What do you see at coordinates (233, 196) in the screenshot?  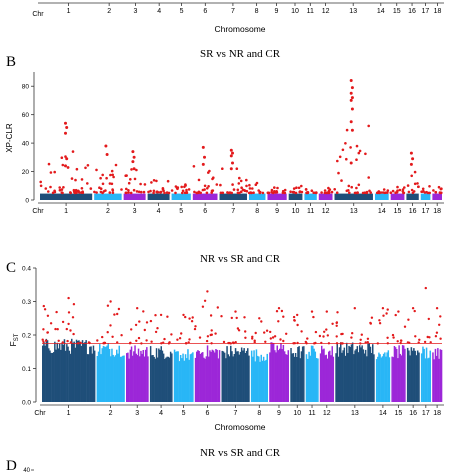 I see `panel-b-chr-7-background` at bounding box center [233, 196].